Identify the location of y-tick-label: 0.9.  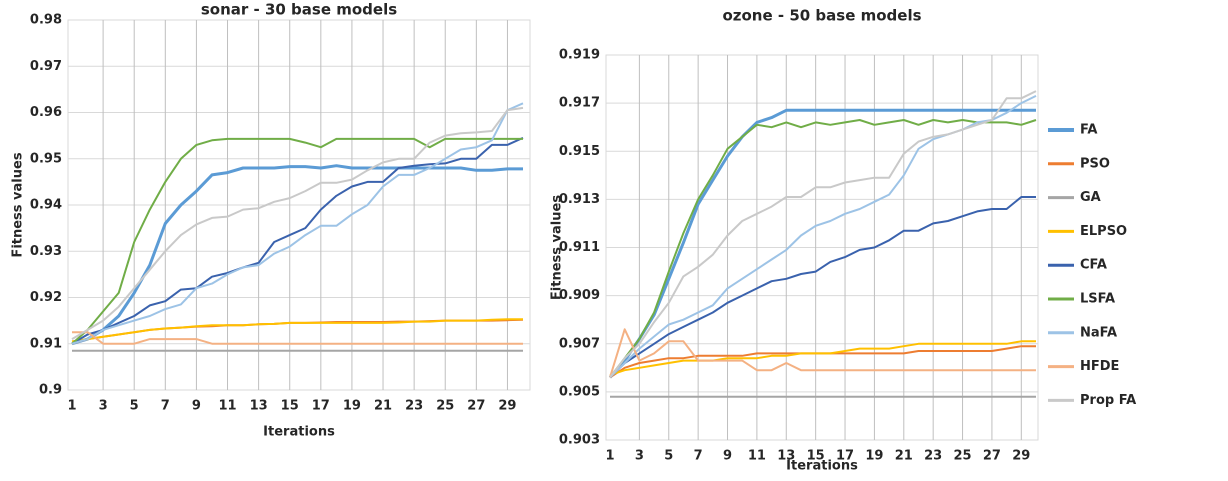
(50, 390).